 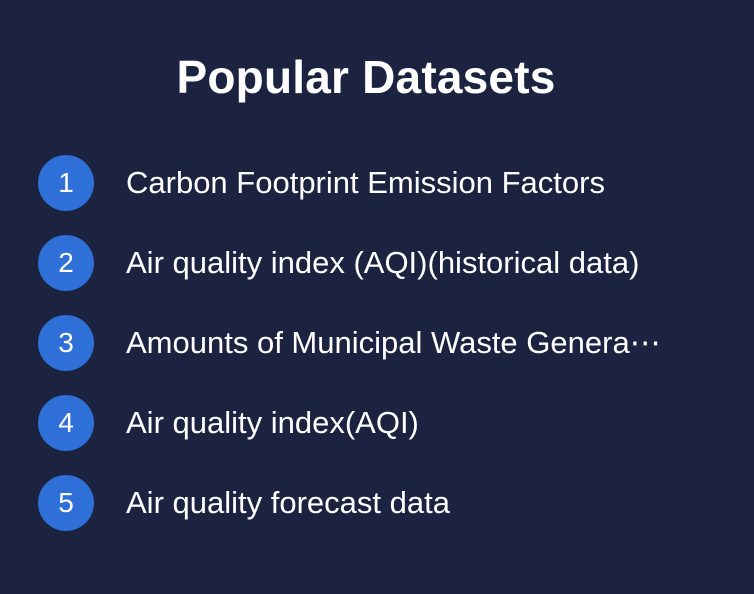 I want to click on dataset-list-item: 4 Air quality index(AQI), so click(x=378, y=423).